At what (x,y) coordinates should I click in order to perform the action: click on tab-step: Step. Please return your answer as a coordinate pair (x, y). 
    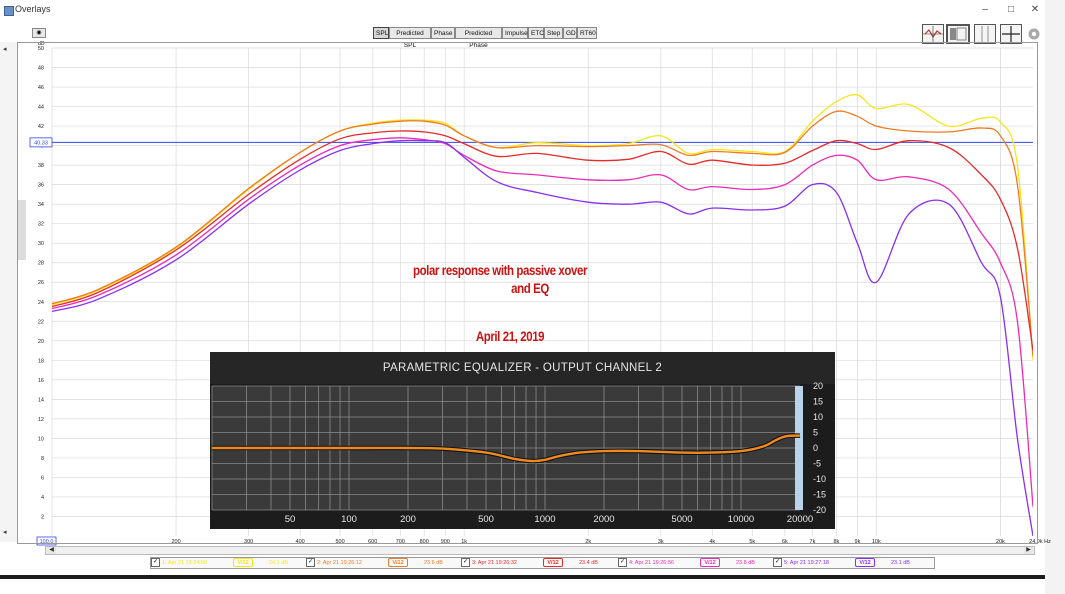
    Looking at the image, I should click on (553, 33).